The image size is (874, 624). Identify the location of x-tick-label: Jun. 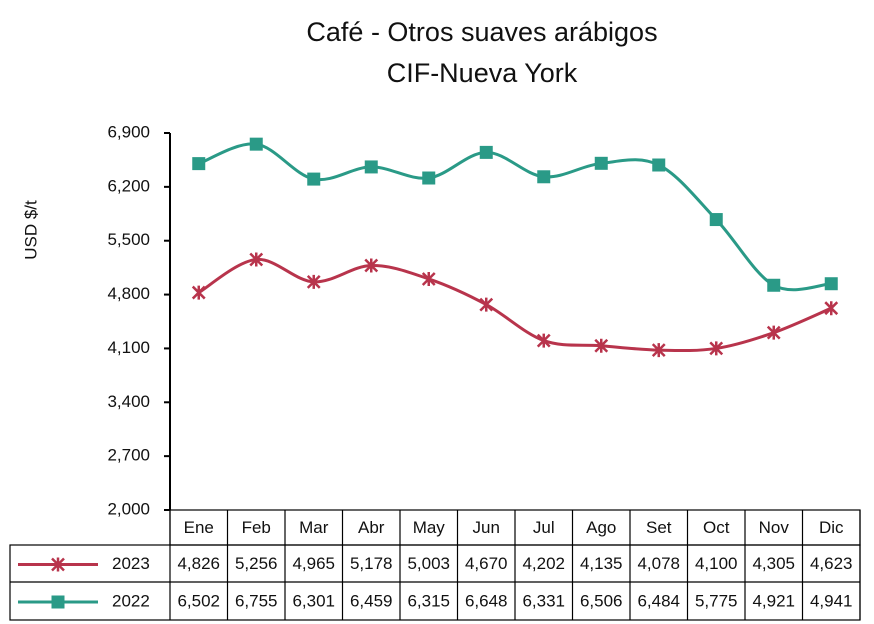
(486, 527).